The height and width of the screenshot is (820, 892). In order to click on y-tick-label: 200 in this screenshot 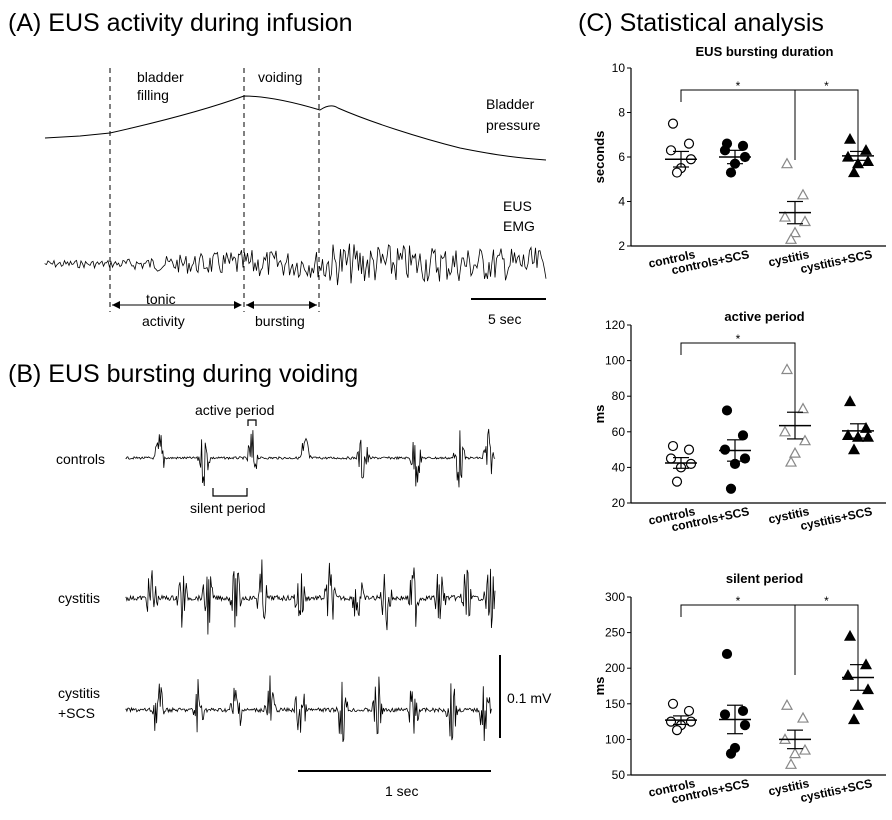, I will do `click(615, 668)`.